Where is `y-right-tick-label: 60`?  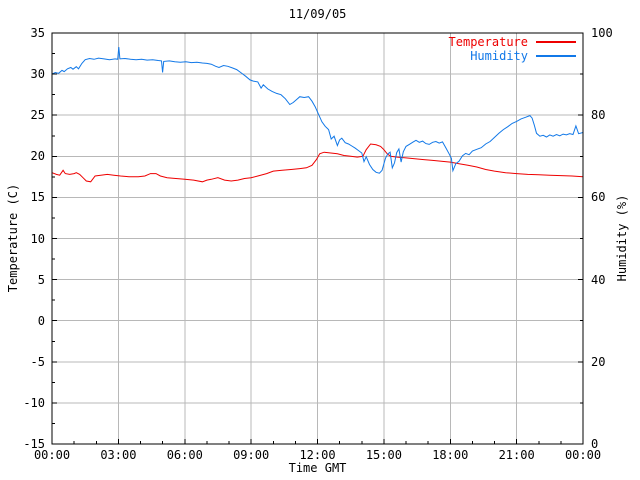 y-right-tick-label: 60 is located at coordinates (598, 197).